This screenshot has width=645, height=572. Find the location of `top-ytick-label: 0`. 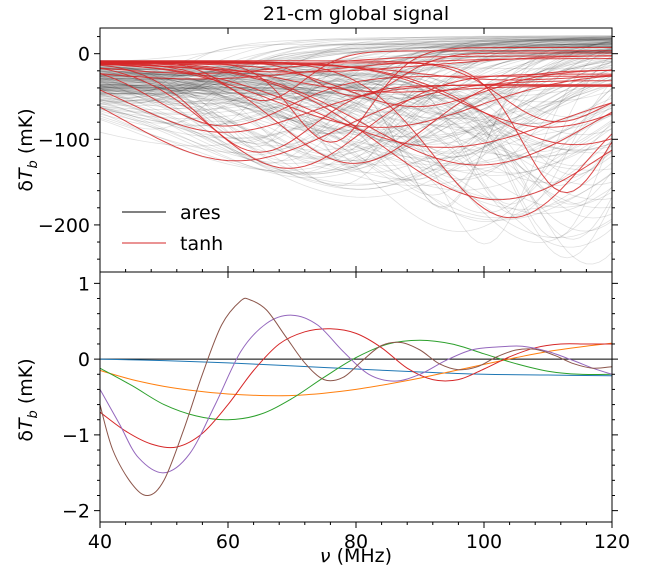

top-ytick-label: 0 is located at coordinates (84, 55).